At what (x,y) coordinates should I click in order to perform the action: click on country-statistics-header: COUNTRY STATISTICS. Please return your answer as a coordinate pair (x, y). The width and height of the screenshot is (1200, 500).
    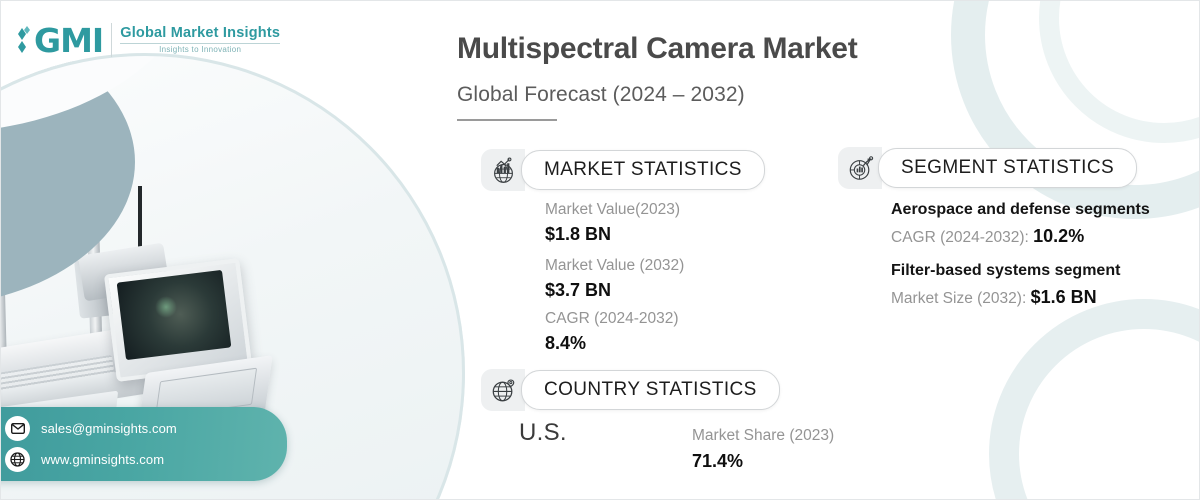
    Looking at the image, I should click on (630, 390).